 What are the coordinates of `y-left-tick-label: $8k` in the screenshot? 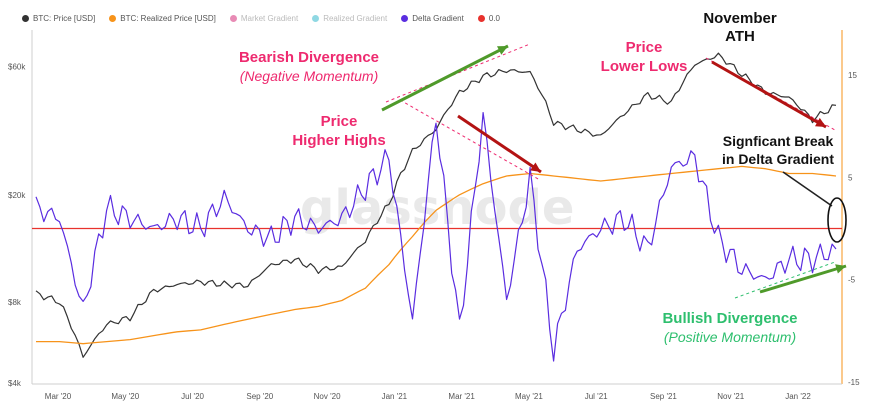 It's located at (15, 302).